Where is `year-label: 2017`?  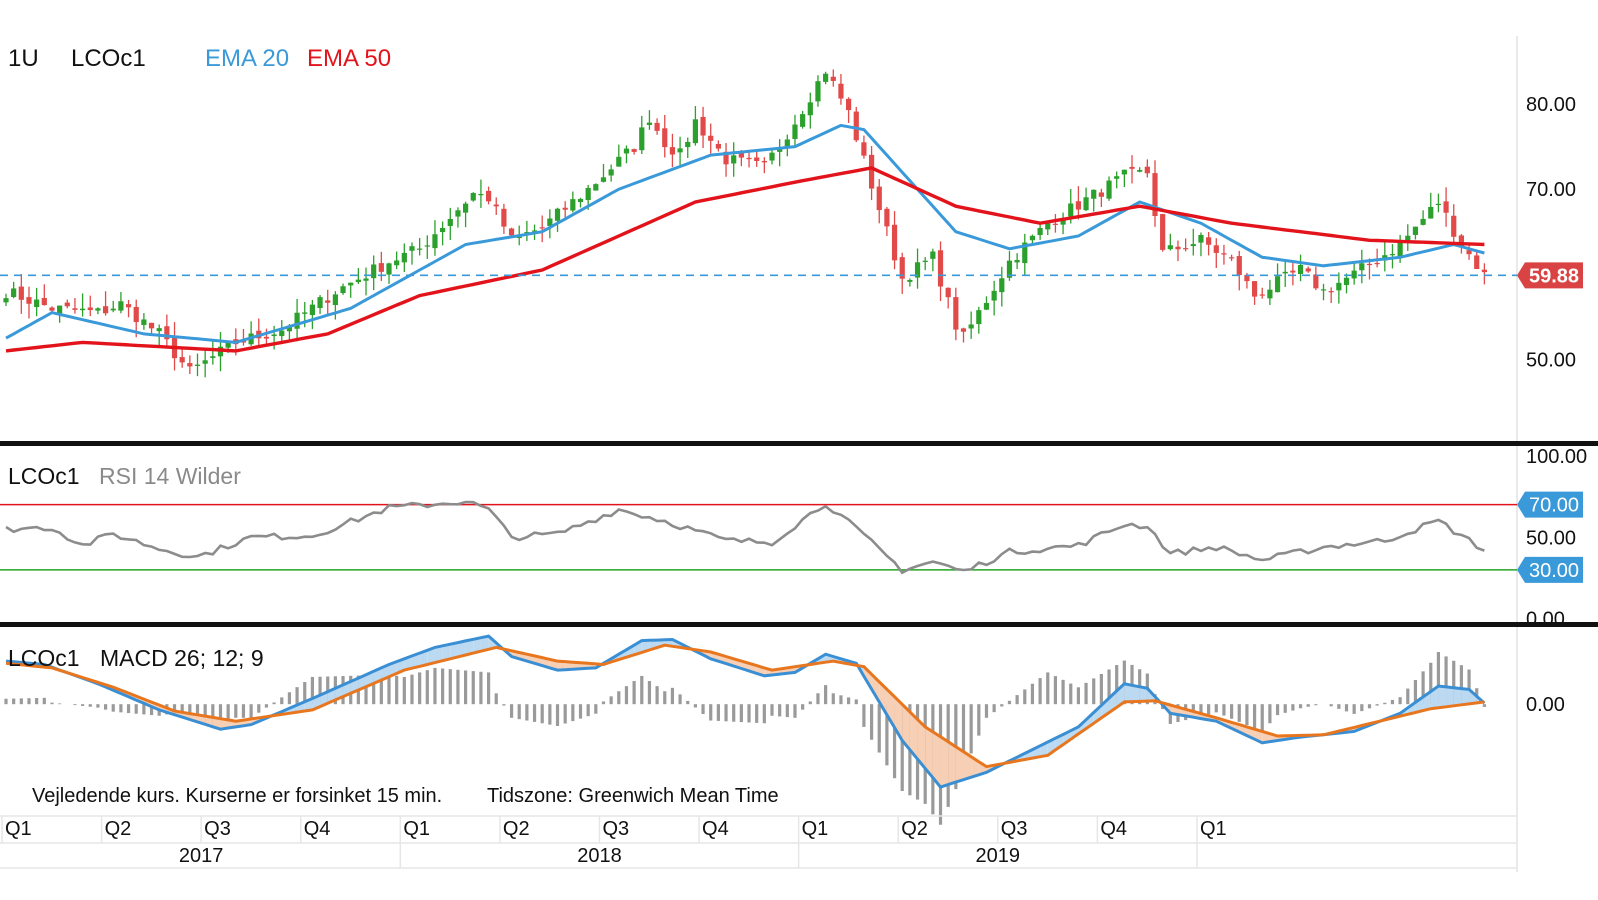
year-label: 2017 is located at coordinates (201, 856).